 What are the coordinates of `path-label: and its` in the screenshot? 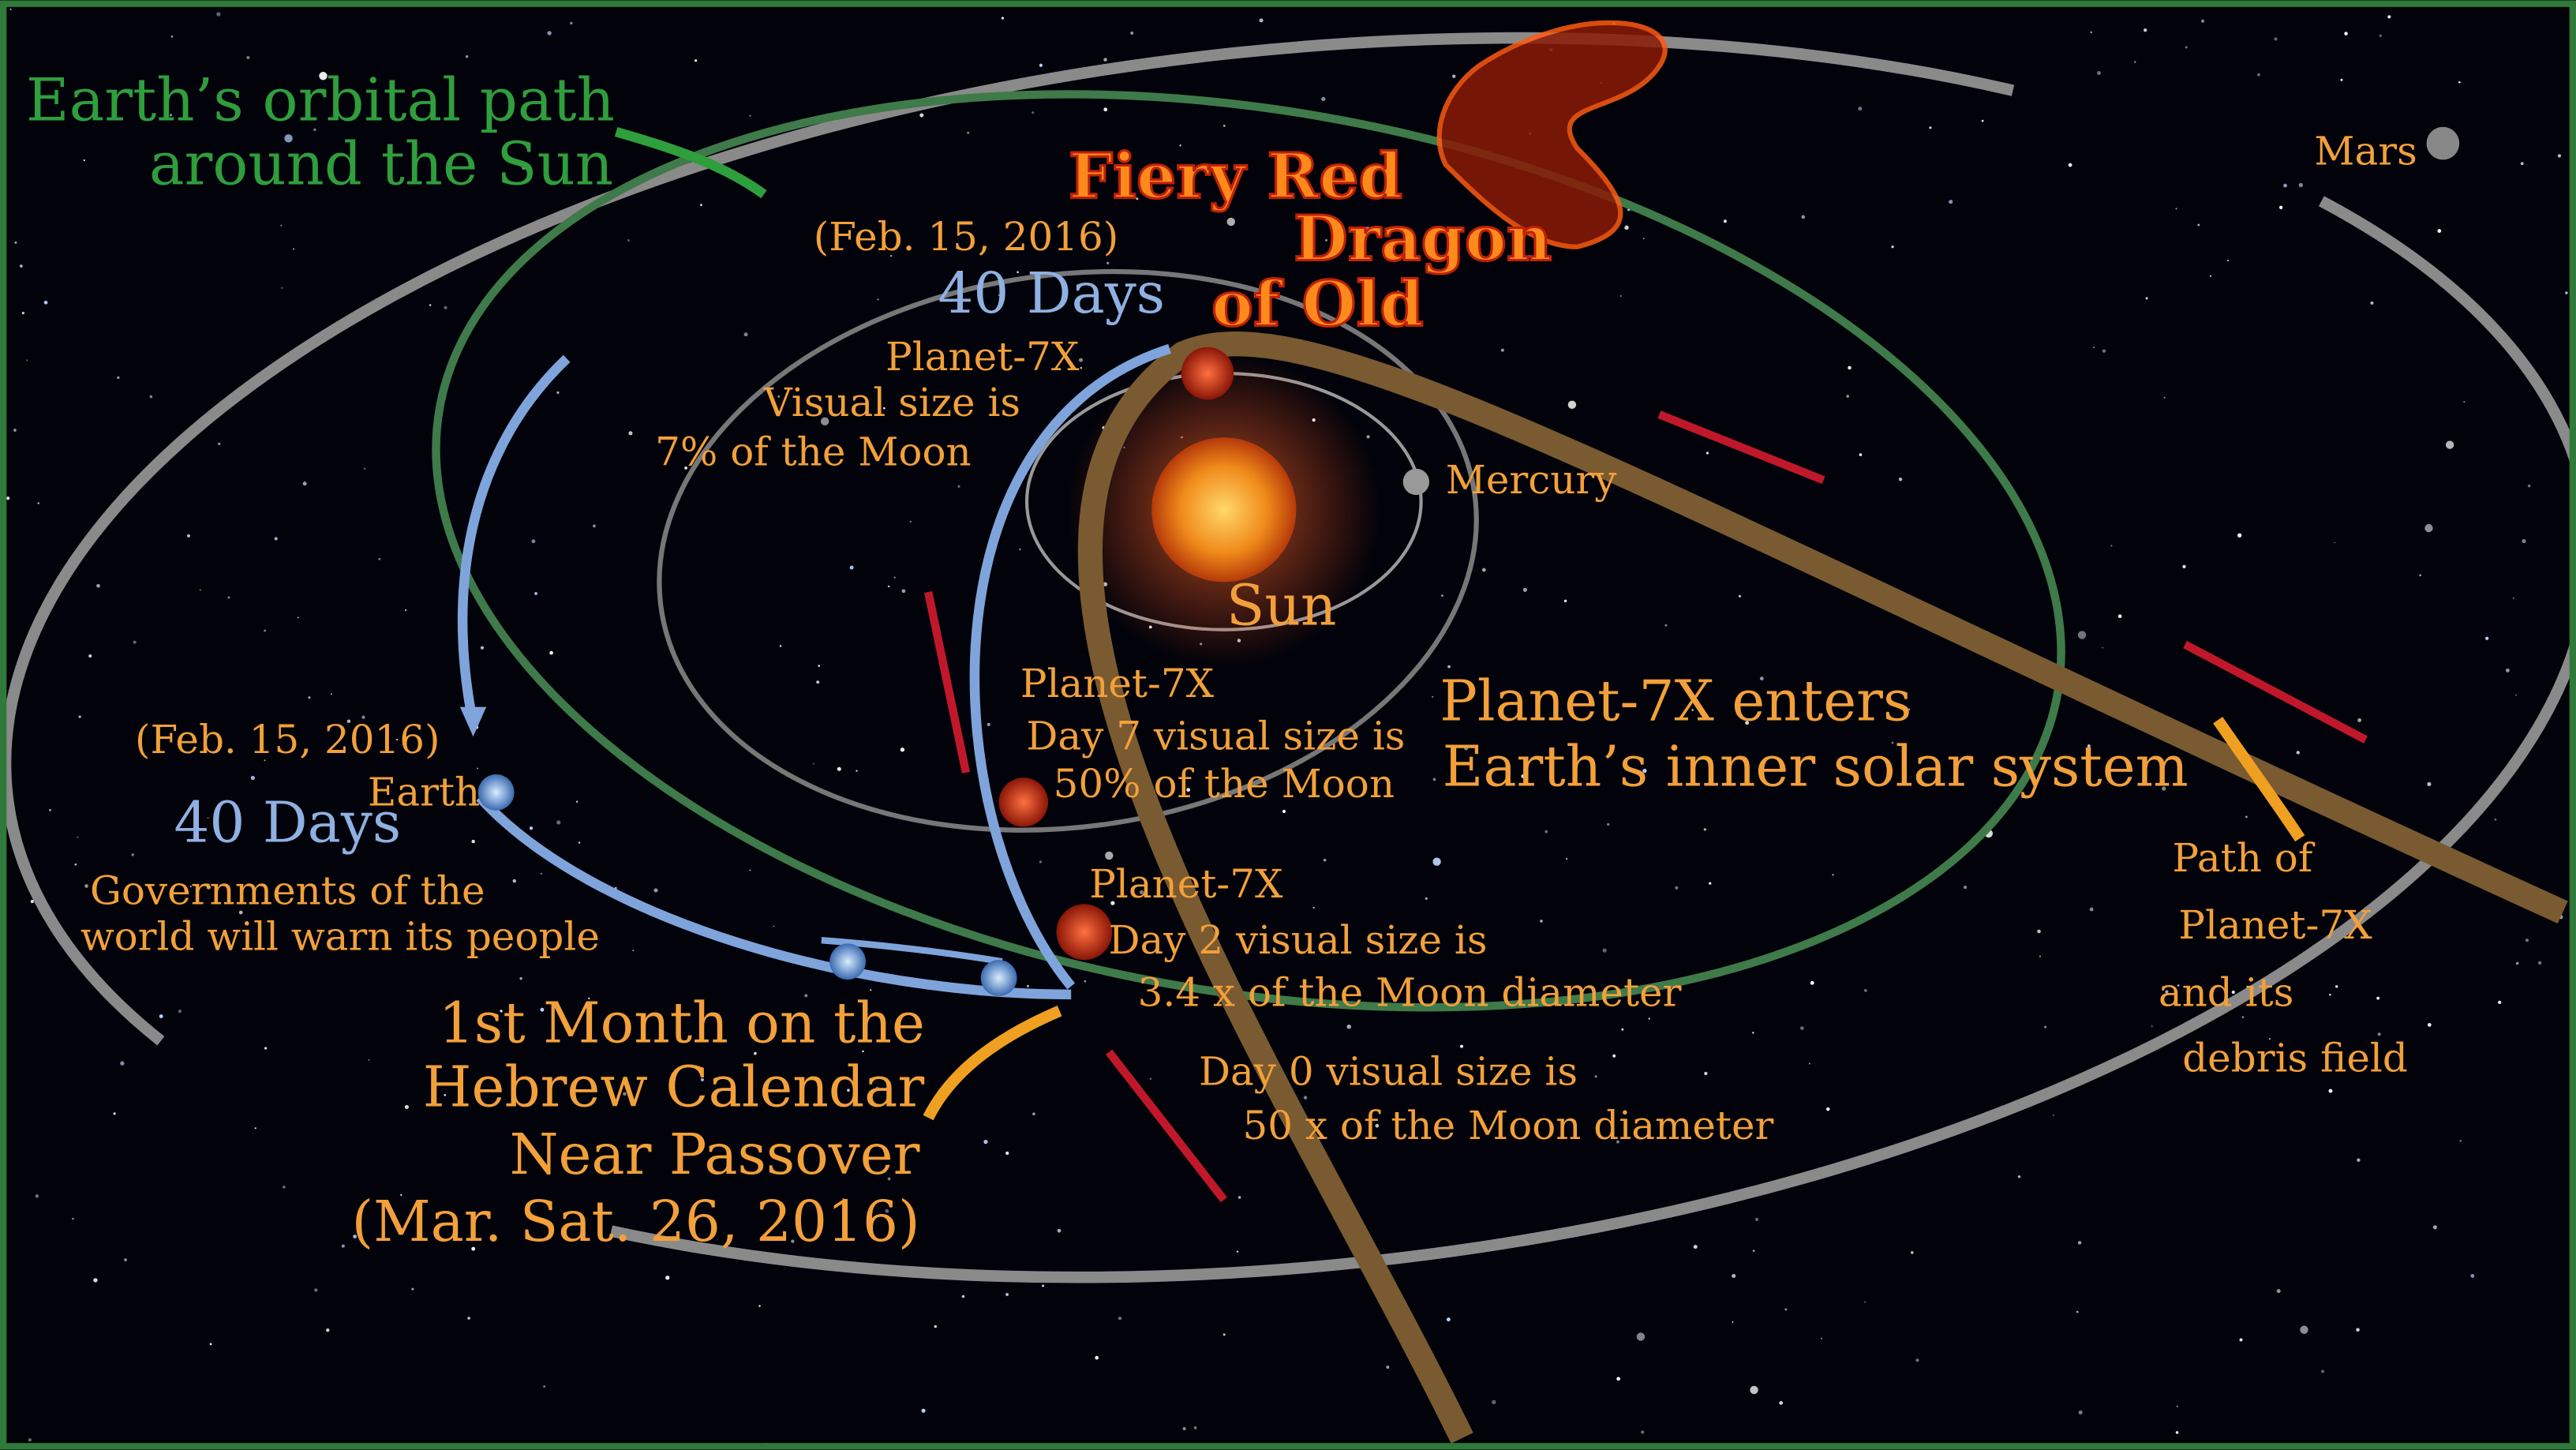 It's located at (2226, 992).